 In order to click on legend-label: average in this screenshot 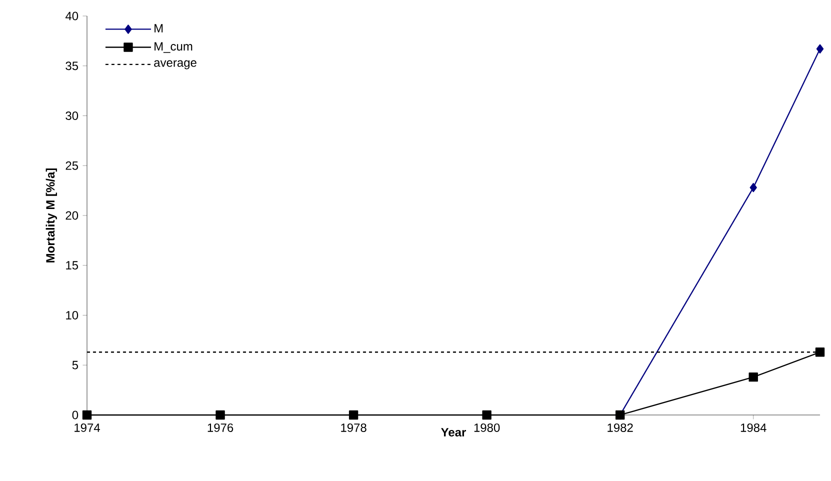, I will do `click(175, 65)`.